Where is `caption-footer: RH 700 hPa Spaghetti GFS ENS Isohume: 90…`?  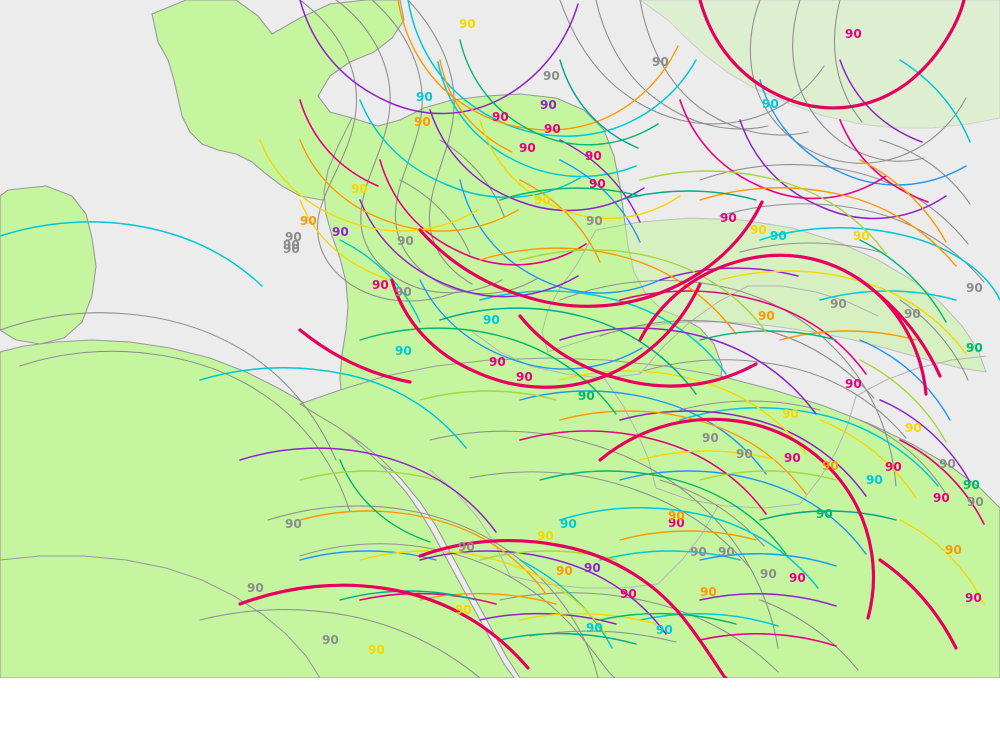 caption-footer: RH 700 hPa Spaghetti GFS ENS Isohume: 90… is located at coordinates (500, 705).